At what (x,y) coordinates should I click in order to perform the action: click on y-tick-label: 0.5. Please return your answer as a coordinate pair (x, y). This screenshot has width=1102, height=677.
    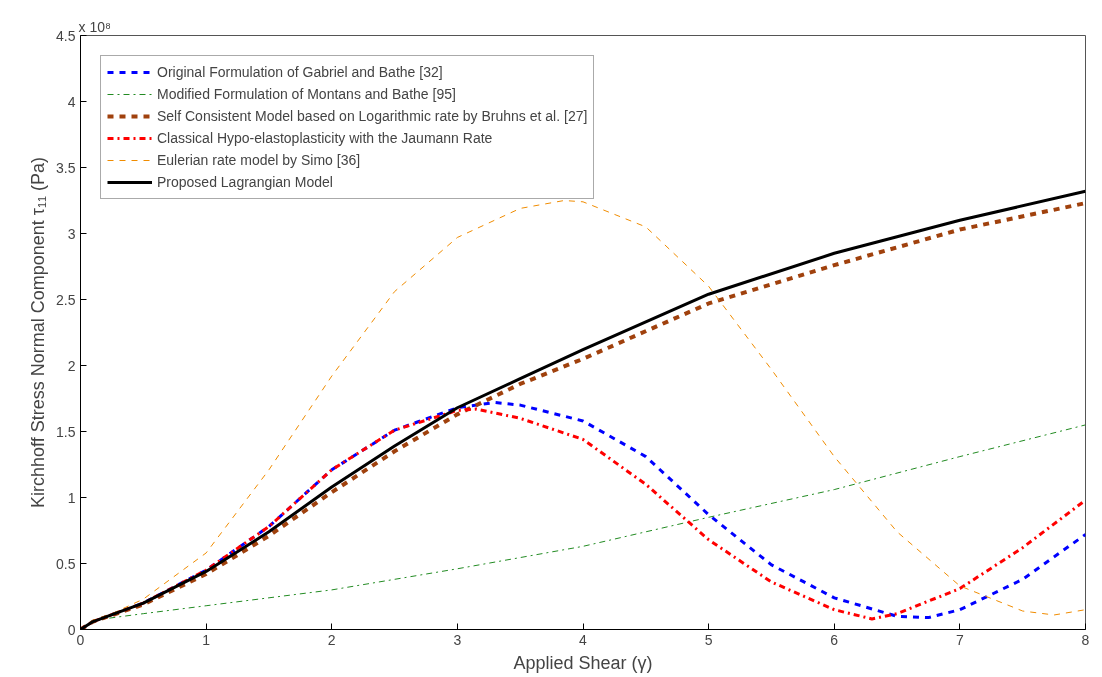
    Looking at the image, I should click on (66, 563).